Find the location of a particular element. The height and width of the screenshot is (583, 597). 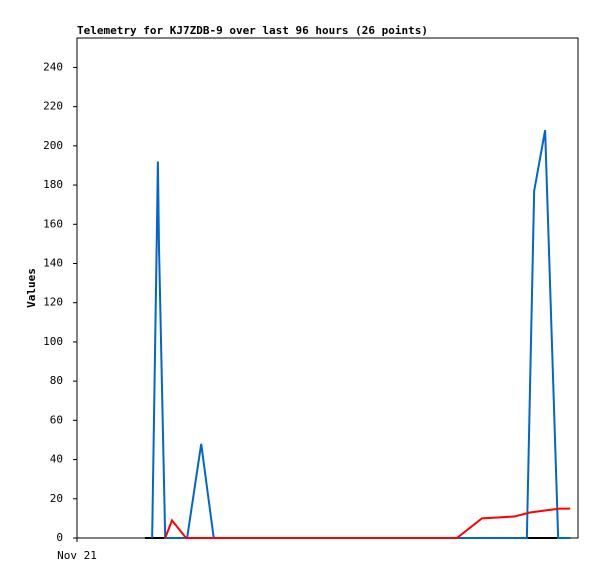

y-tick-label: 220 is located at coordinates (53, 106).